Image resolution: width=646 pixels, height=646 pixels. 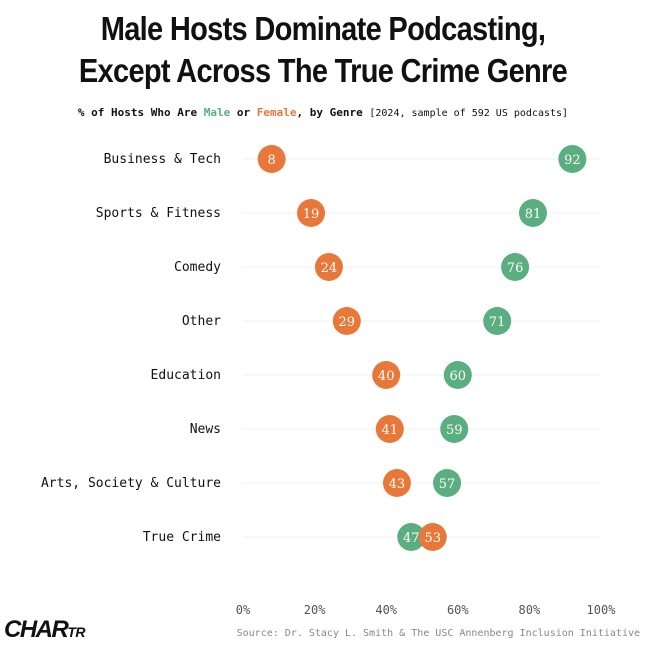 I want to click on male-value-label: 47, so click(x=411, y=538).